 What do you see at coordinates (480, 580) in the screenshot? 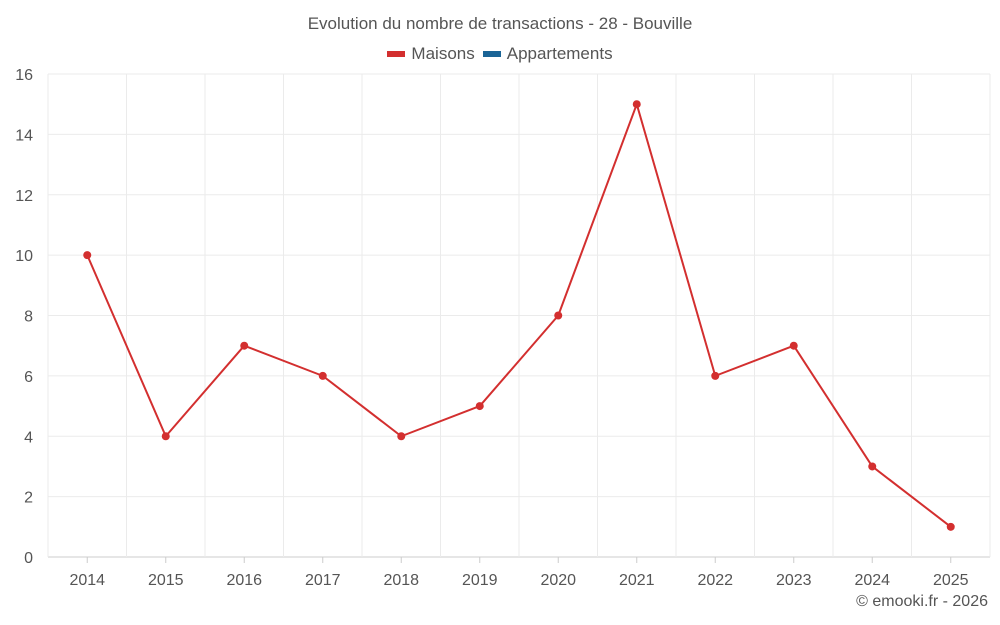
I see `x-tick-label: 2019` at bounding box center [480, 580].